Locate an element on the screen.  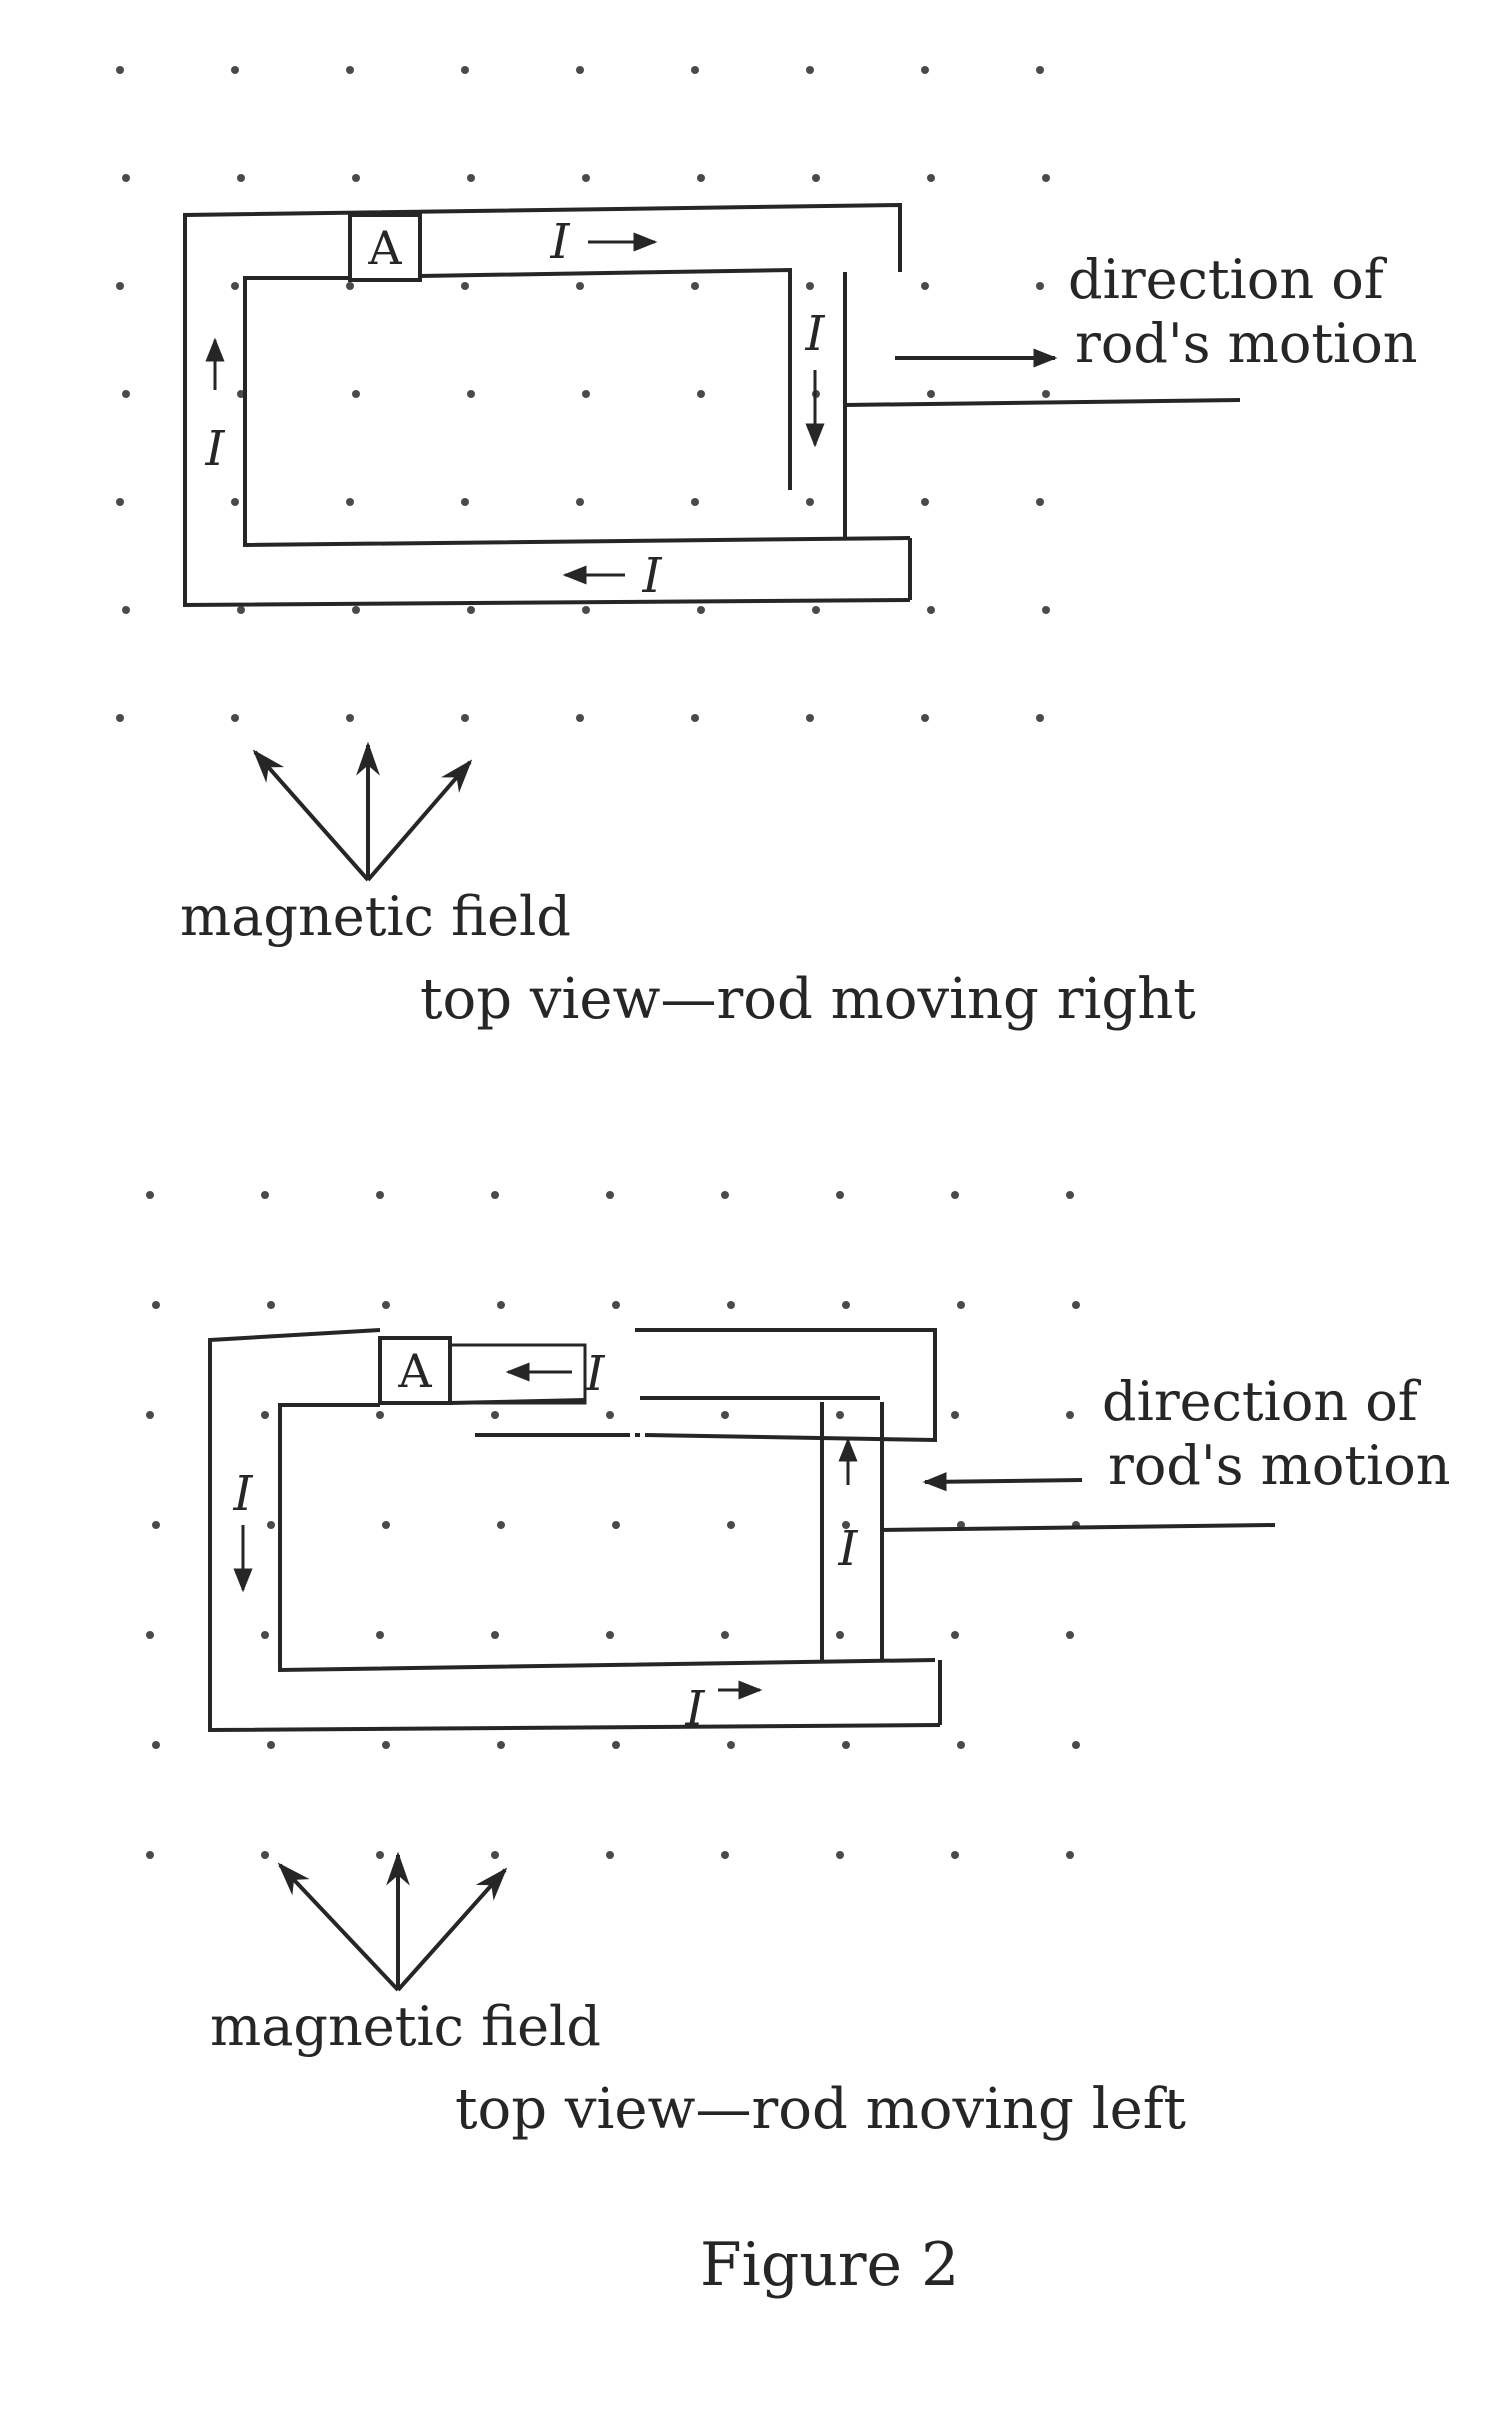
inner-rail is located at coordinates (577, 407).